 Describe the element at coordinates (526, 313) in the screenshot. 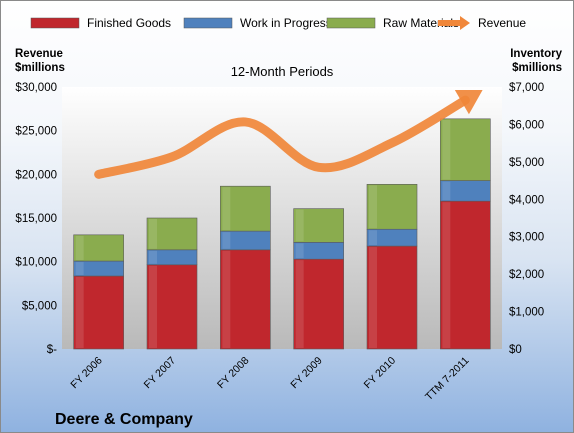

I see `right-tick-label: $1,000` at that location.